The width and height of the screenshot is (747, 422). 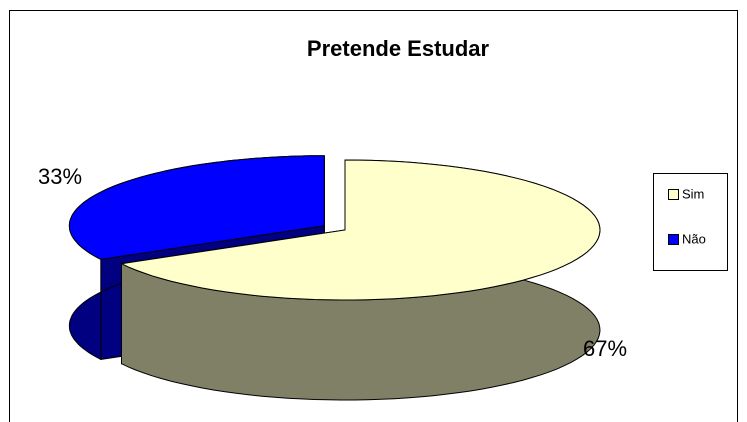 I want to click on data-label: 33%, so click(x=60, y=176).